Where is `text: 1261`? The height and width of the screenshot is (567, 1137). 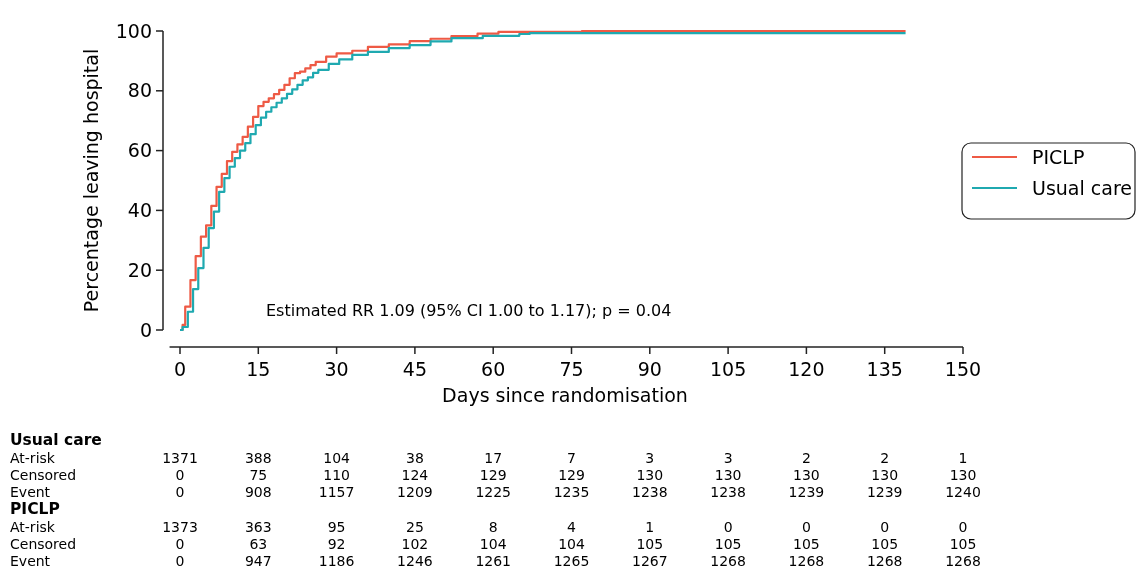
text: 1261 is located at coordinates (493, 560).